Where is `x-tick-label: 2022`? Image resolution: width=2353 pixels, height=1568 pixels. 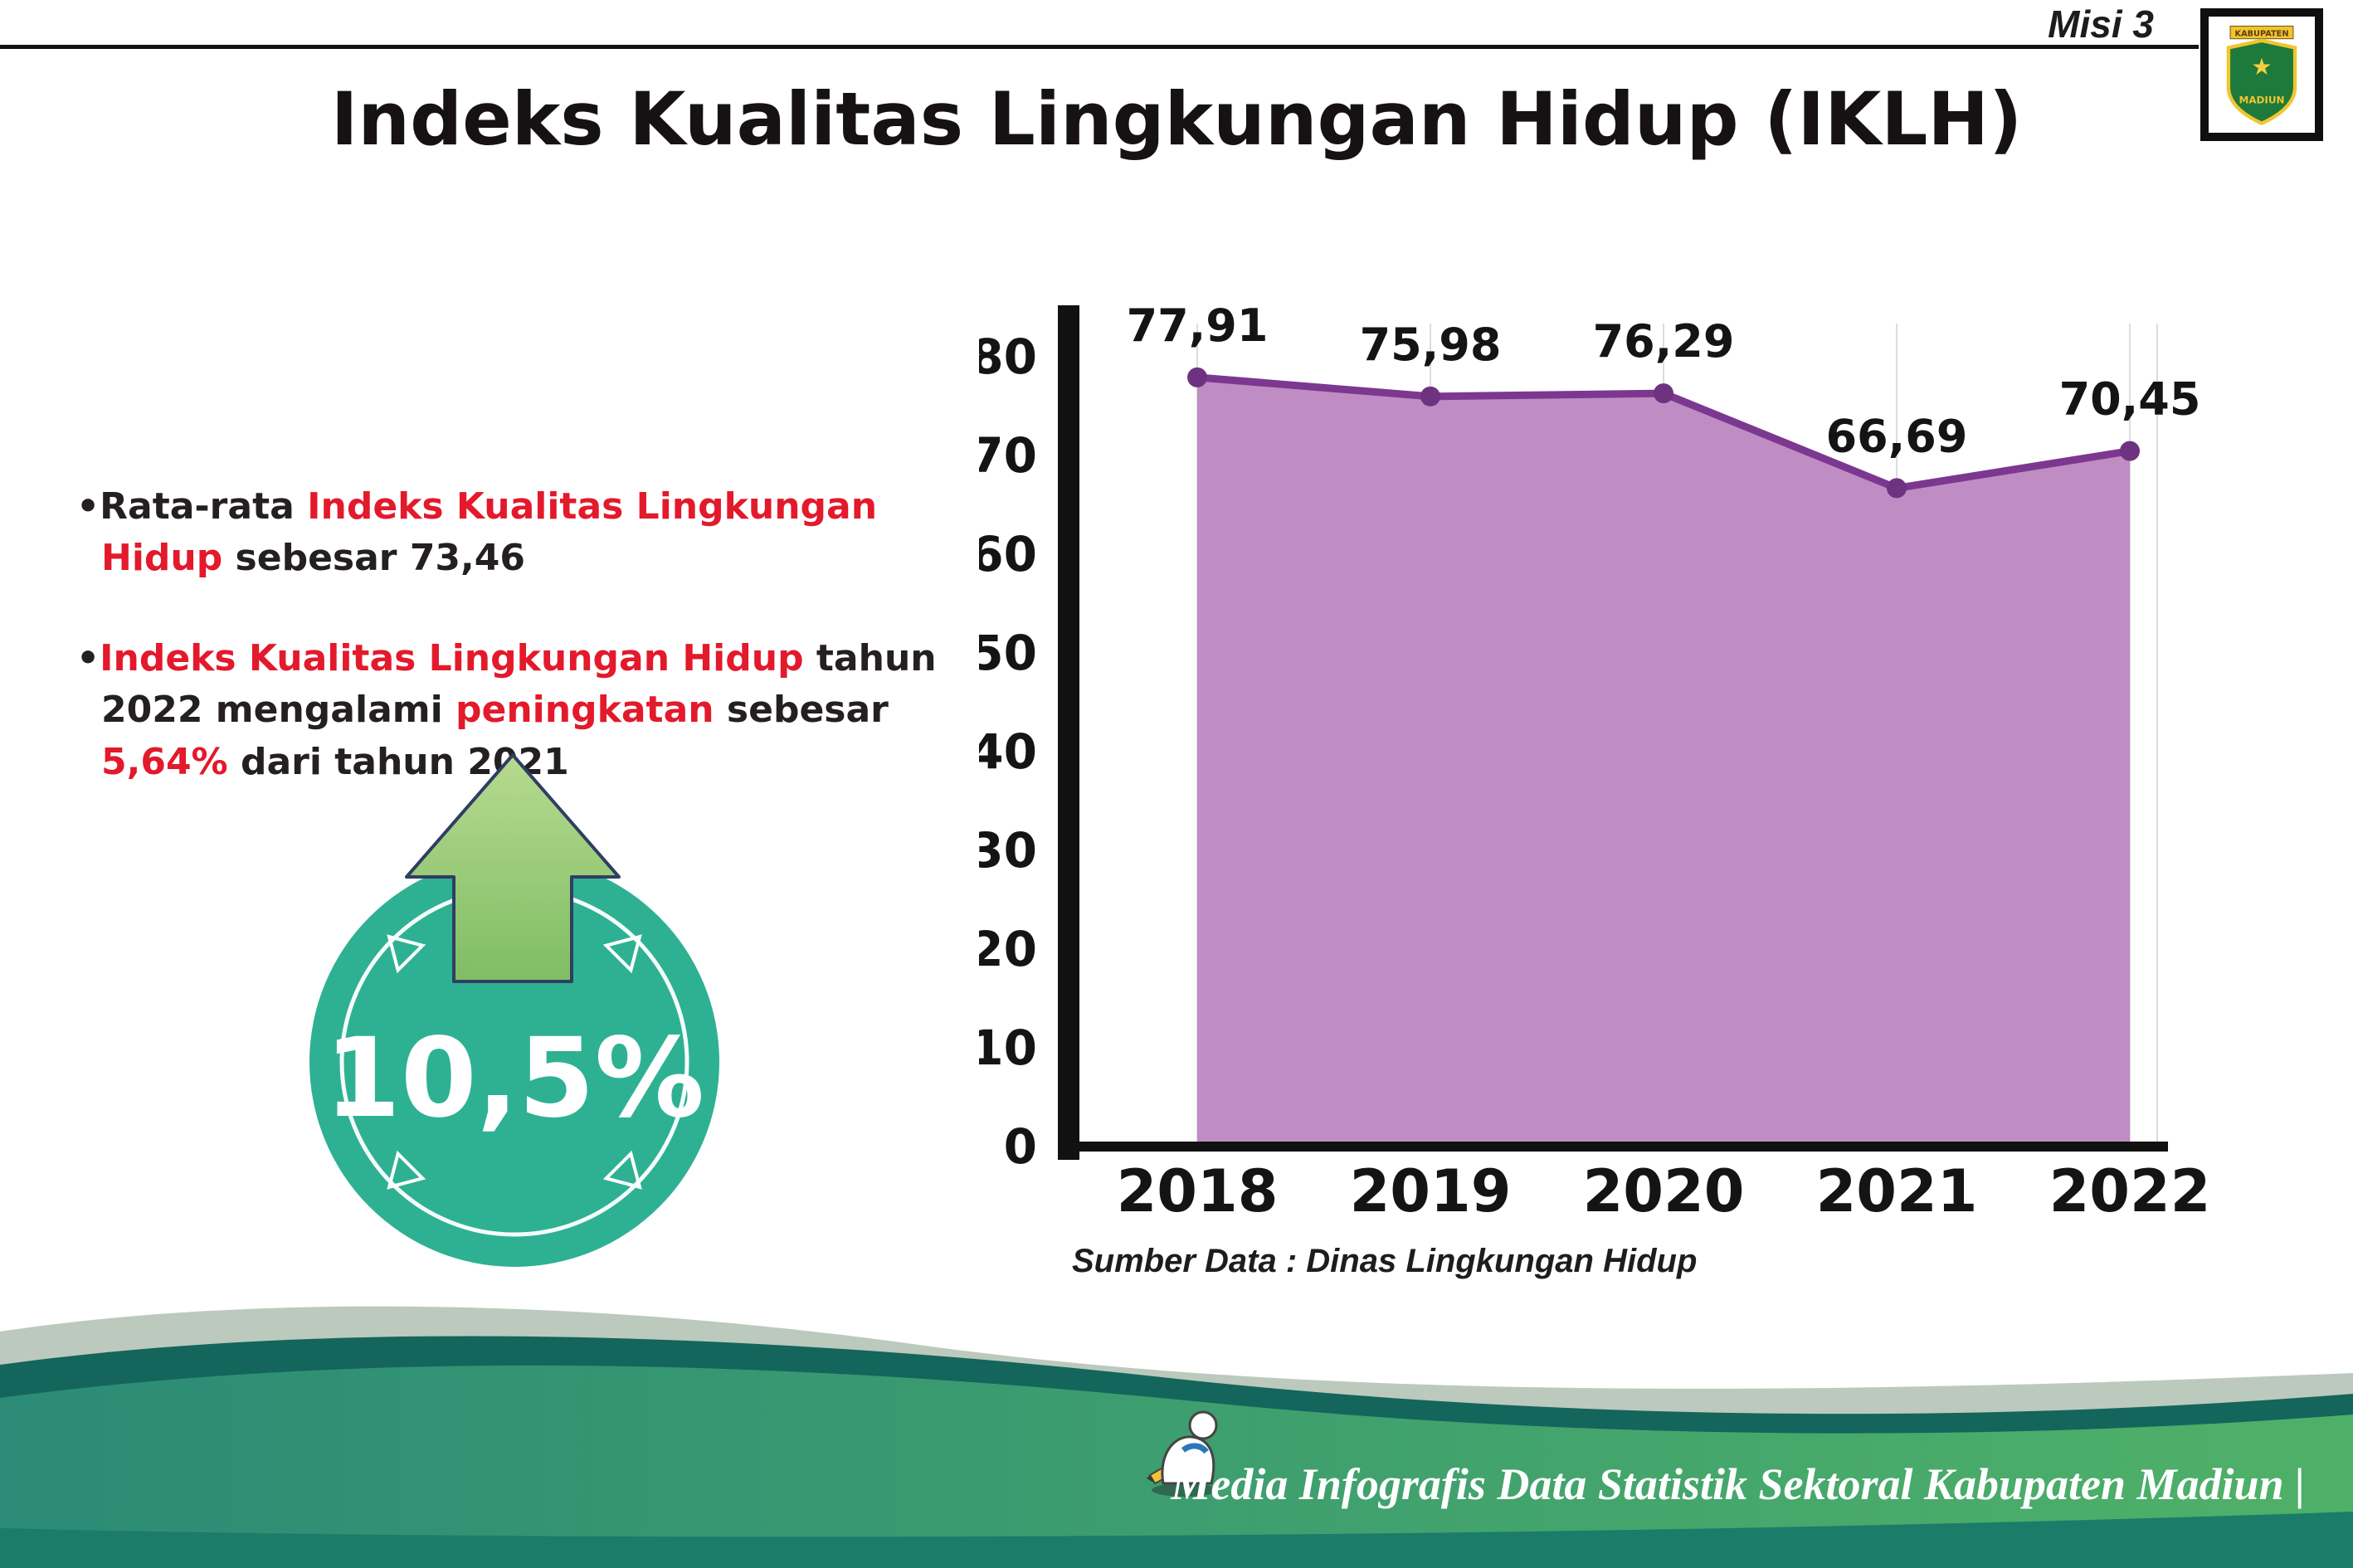 x-tick-label: 2022 is located at coordinates (2128, 1191).